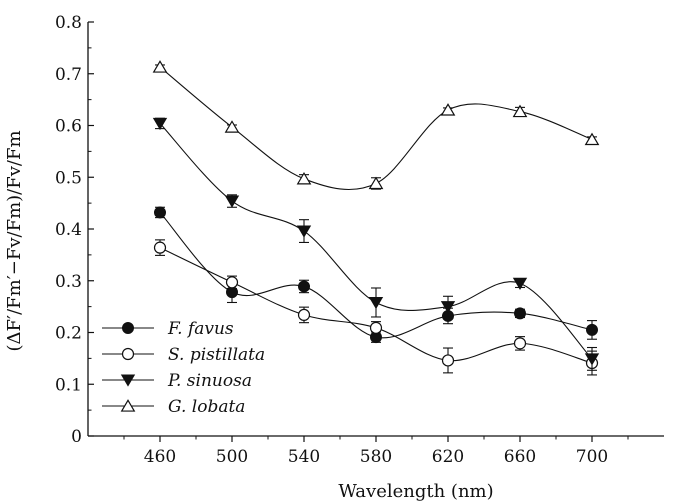 This screenshot has height=504, width=680. I want to click on x-tick-label: 460, so click(160, 457).